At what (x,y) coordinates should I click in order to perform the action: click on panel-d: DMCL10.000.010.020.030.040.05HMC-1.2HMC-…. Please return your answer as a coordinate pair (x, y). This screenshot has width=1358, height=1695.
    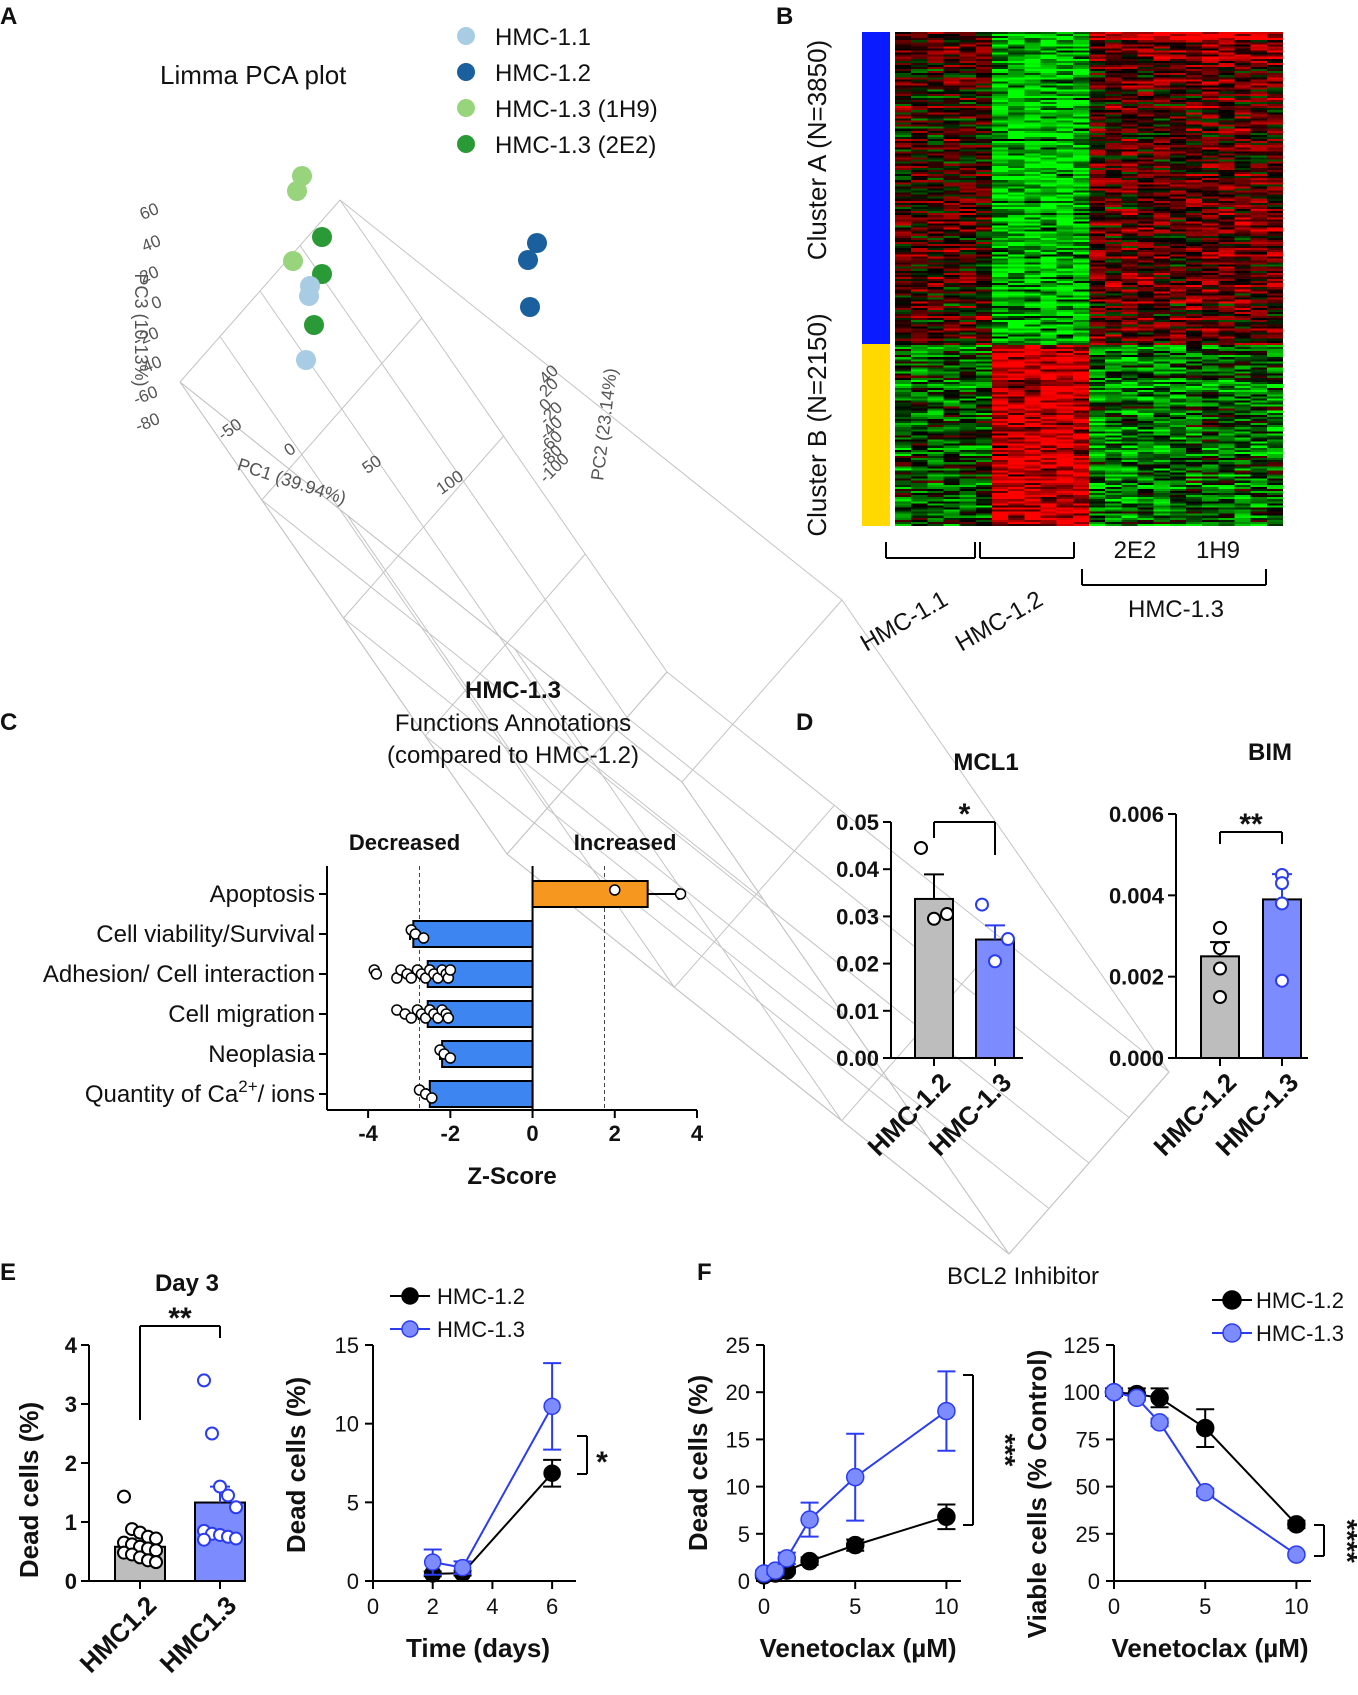
    Looking at the image, I should click on (1052, 935).